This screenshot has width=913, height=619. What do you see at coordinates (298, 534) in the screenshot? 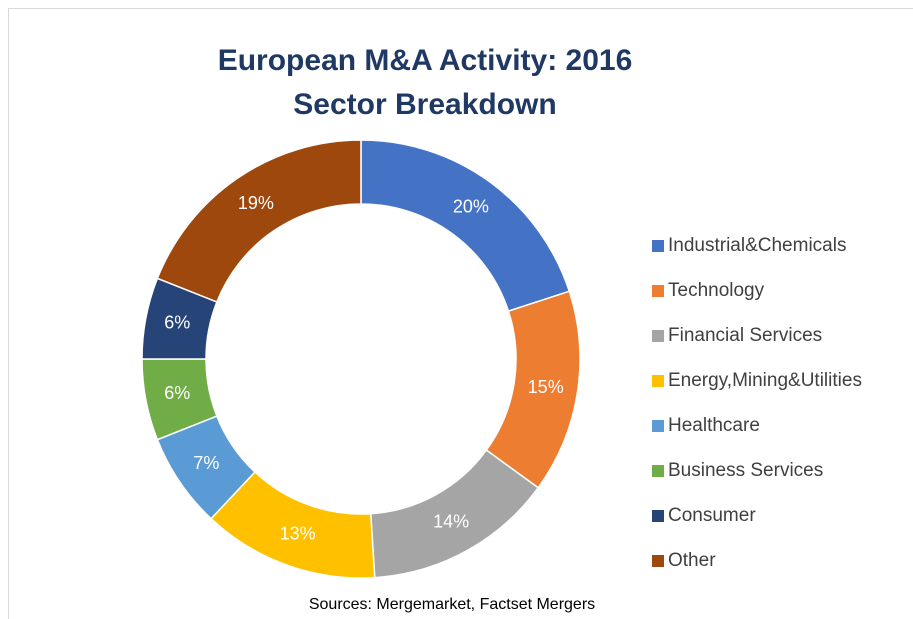
I see `data-label: 13%` at bounding box center [298, 534].